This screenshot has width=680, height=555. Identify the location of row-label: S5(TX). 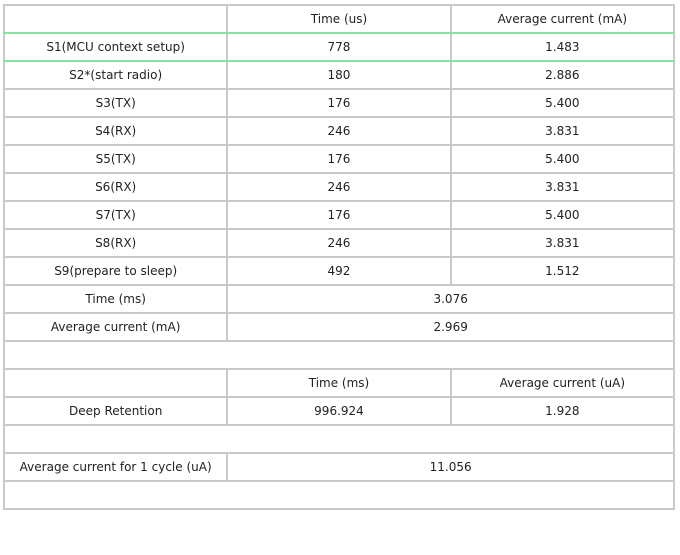
(115, 159).